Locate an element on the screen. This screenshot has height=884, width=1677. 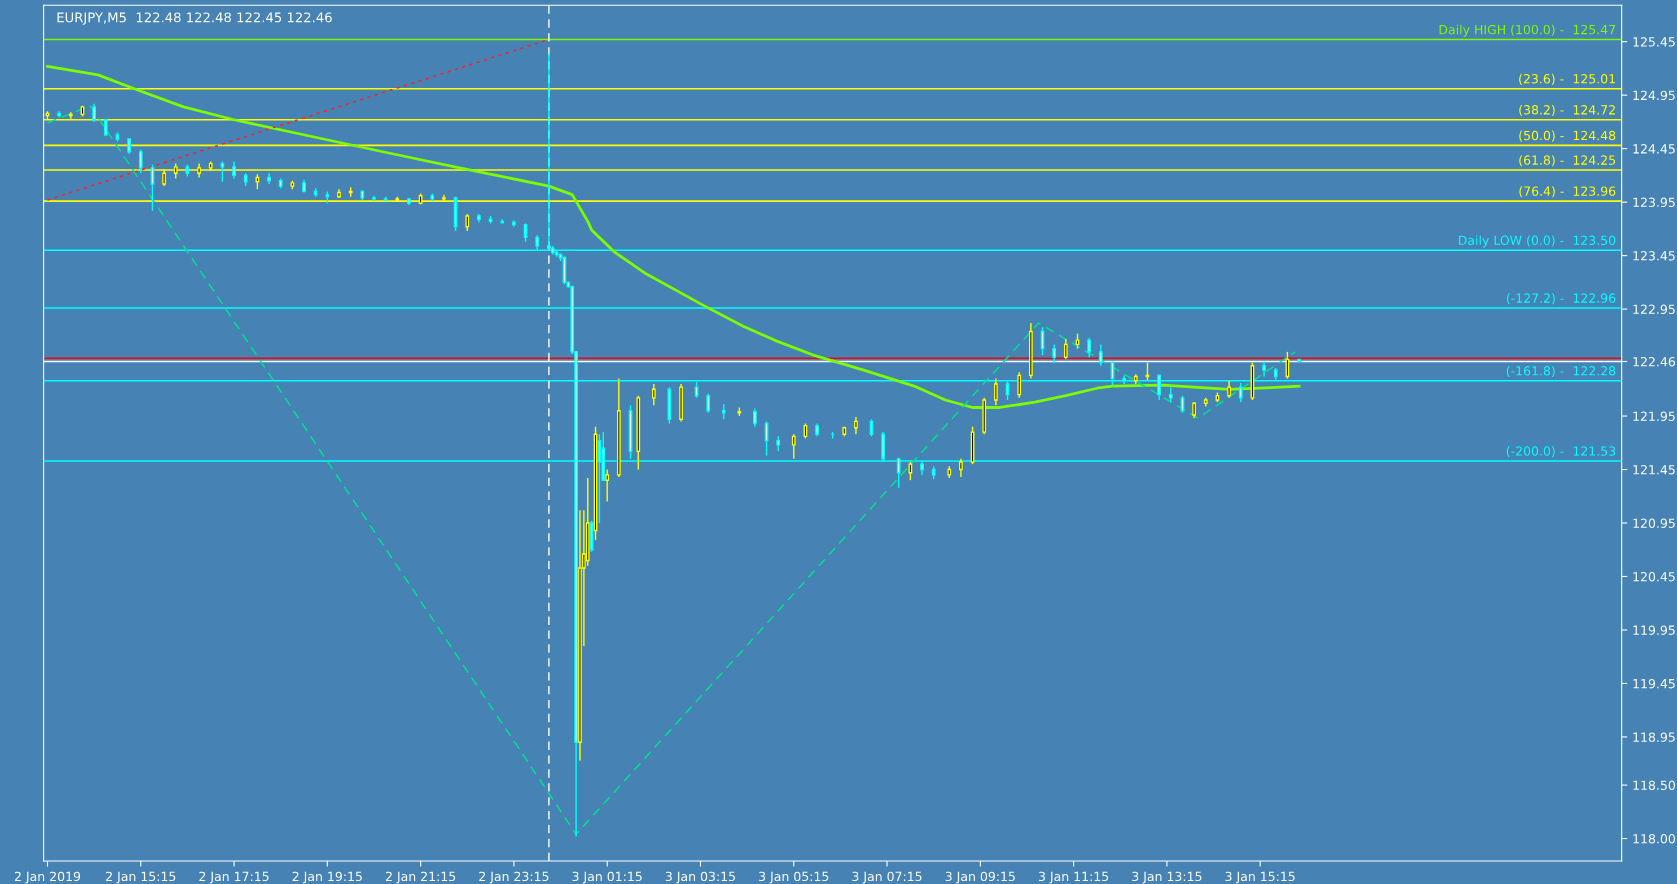
y-tick-label: 124.45 is located at coordinates (1654, 149).